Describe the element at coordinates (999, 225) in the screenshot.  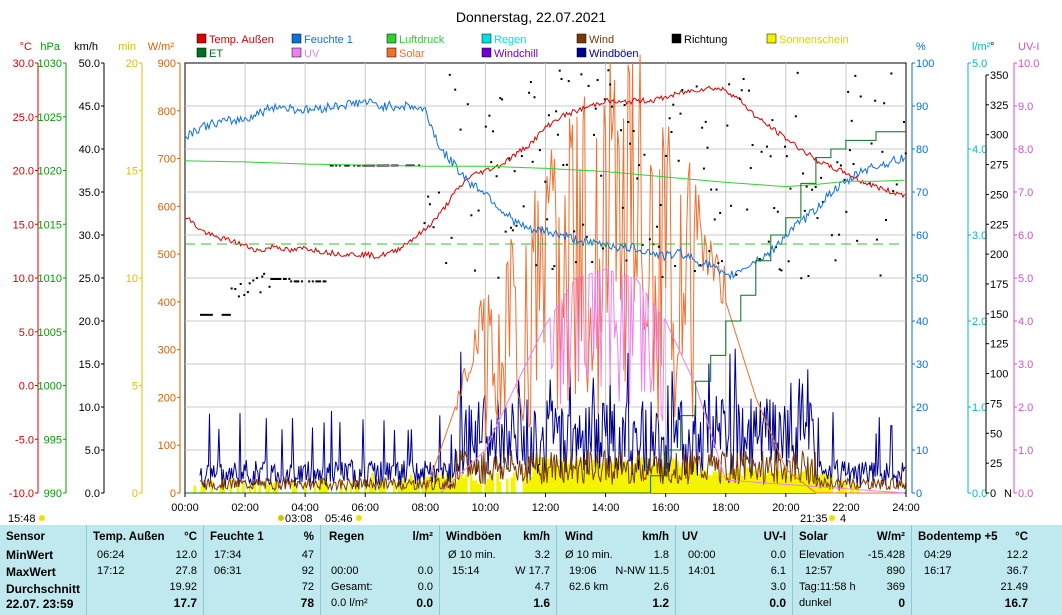
I see `right-tick-label: 225` at that location.